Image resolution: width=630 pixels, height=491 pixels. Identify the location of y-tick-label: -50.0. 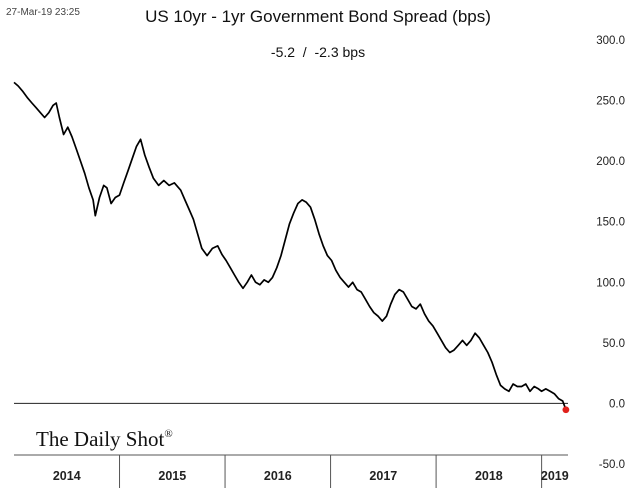
(612, 465).